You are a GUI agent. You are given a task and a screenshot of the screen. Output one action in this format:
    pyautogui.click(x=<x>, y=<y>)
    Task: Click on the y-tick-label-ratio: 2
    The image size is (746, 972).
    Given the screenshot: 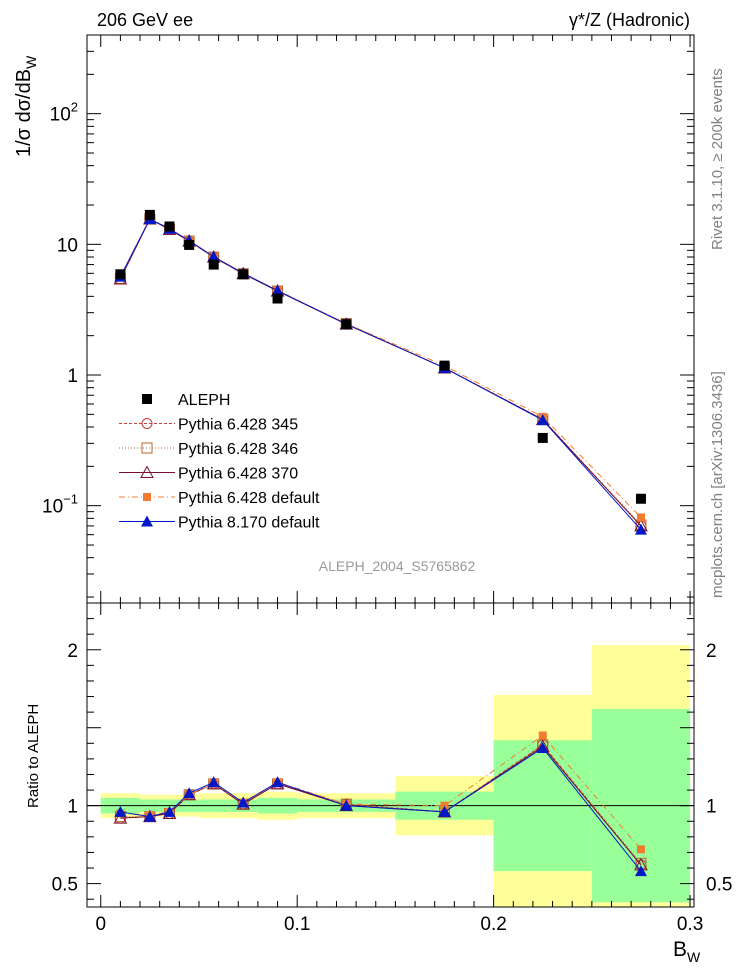 What is the action you would take?
    pyautogui.click(x=72, y=651)
    